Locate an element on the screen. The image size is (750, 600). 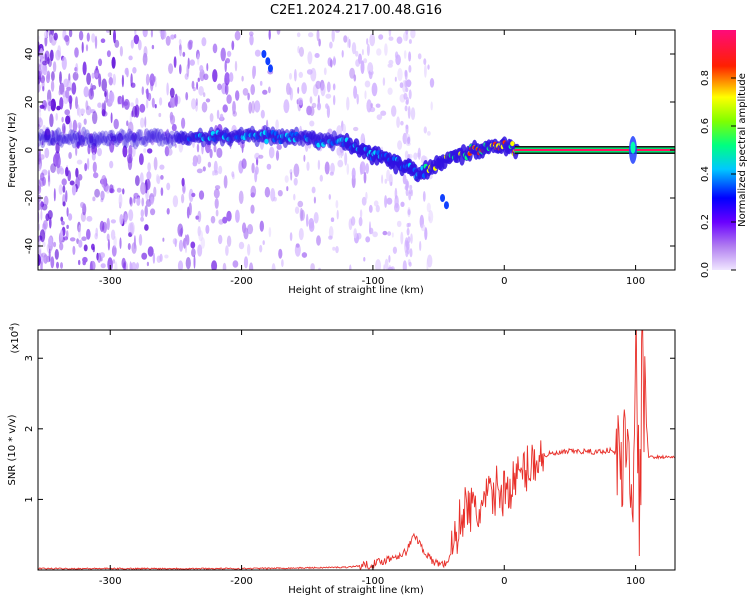
signal-burst is located at coordinates (270, 68).